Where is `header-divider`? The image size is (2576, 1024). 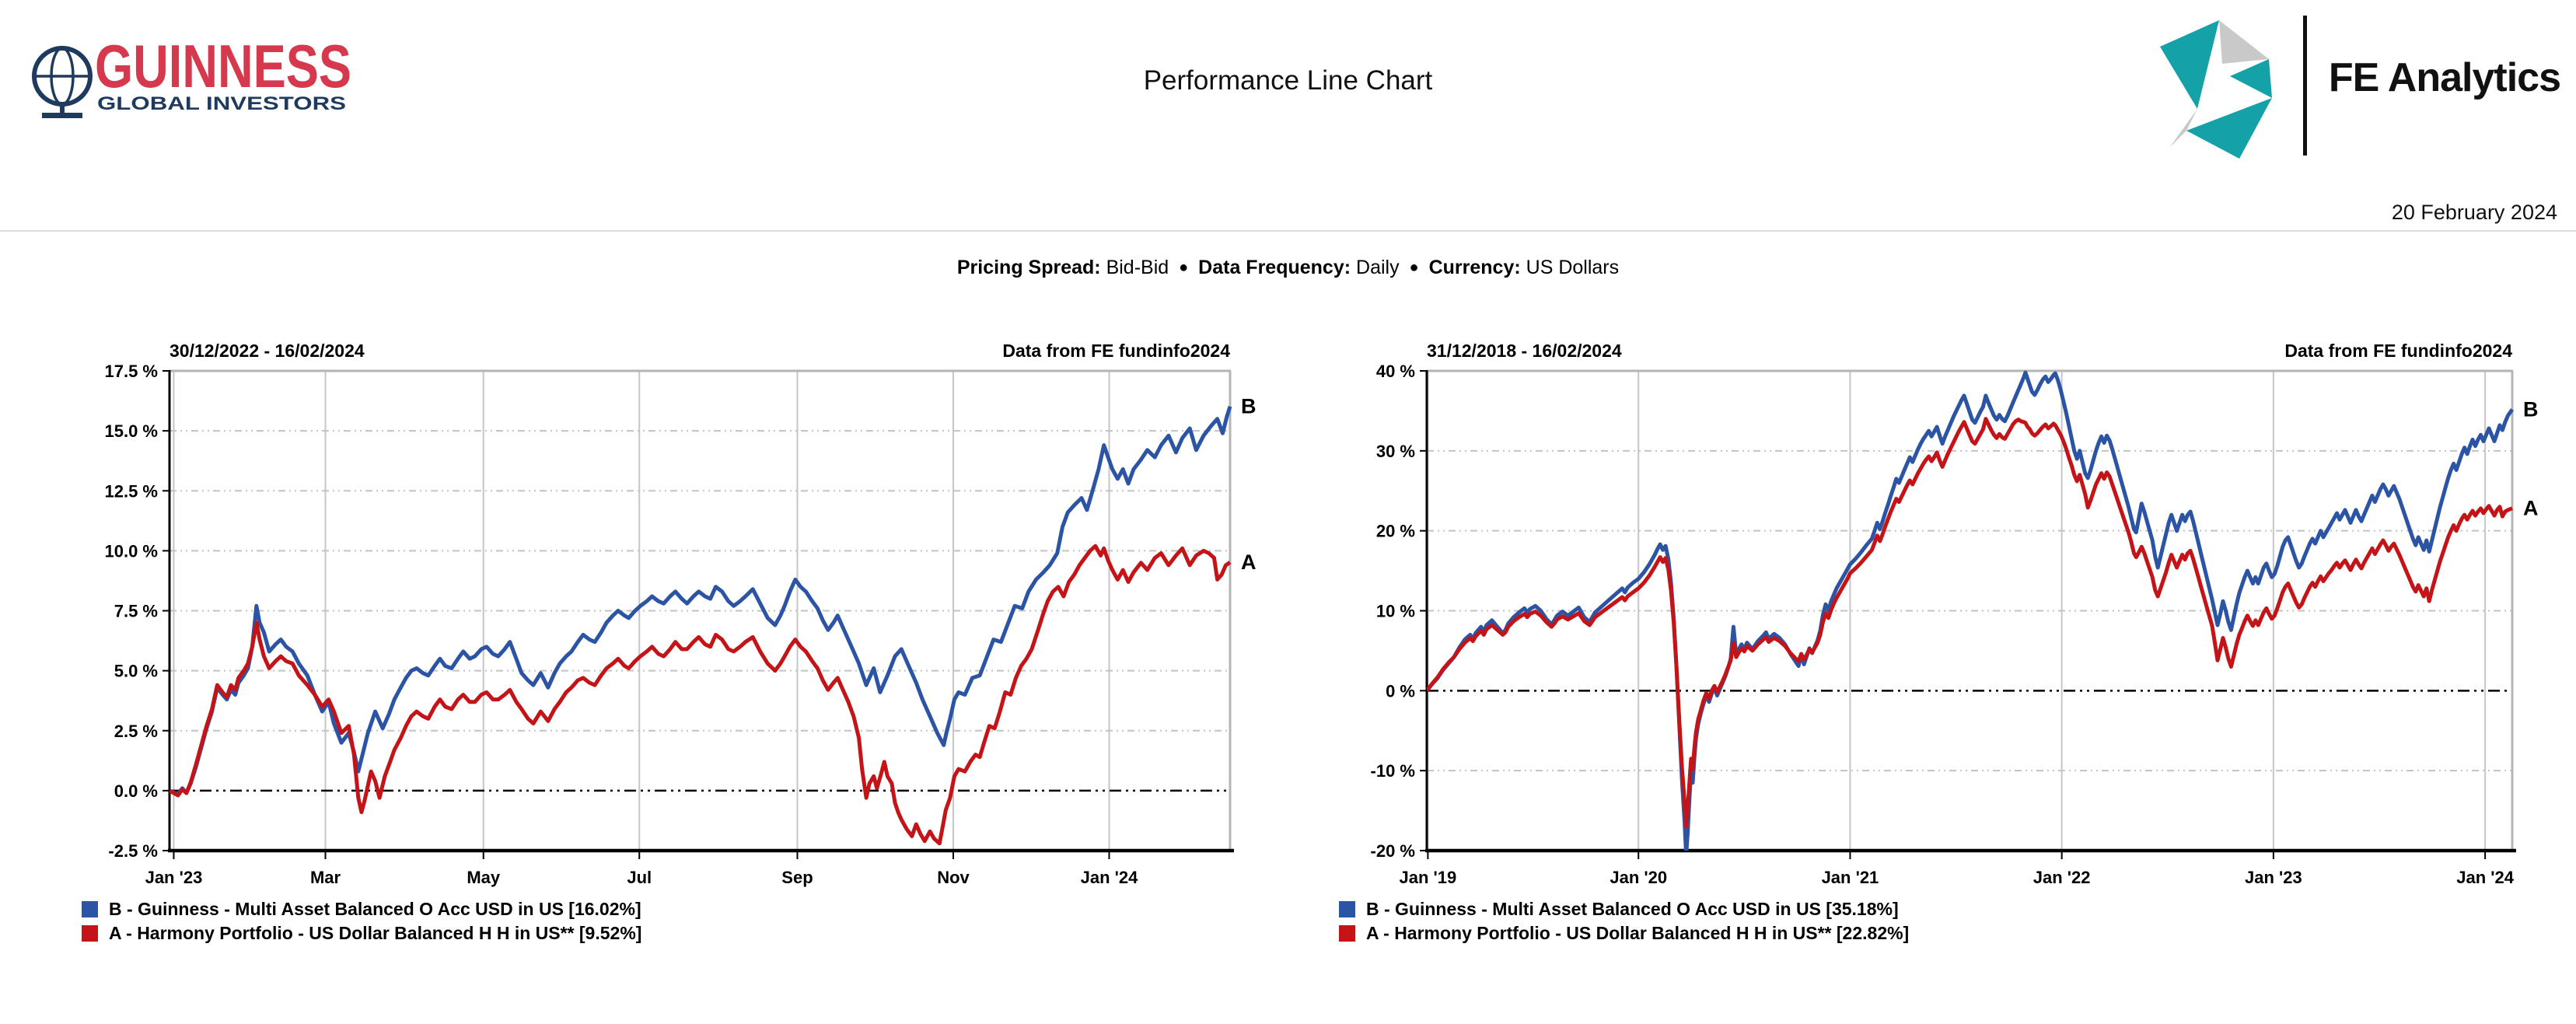
header-divider is located at coordinates (1288, 231).